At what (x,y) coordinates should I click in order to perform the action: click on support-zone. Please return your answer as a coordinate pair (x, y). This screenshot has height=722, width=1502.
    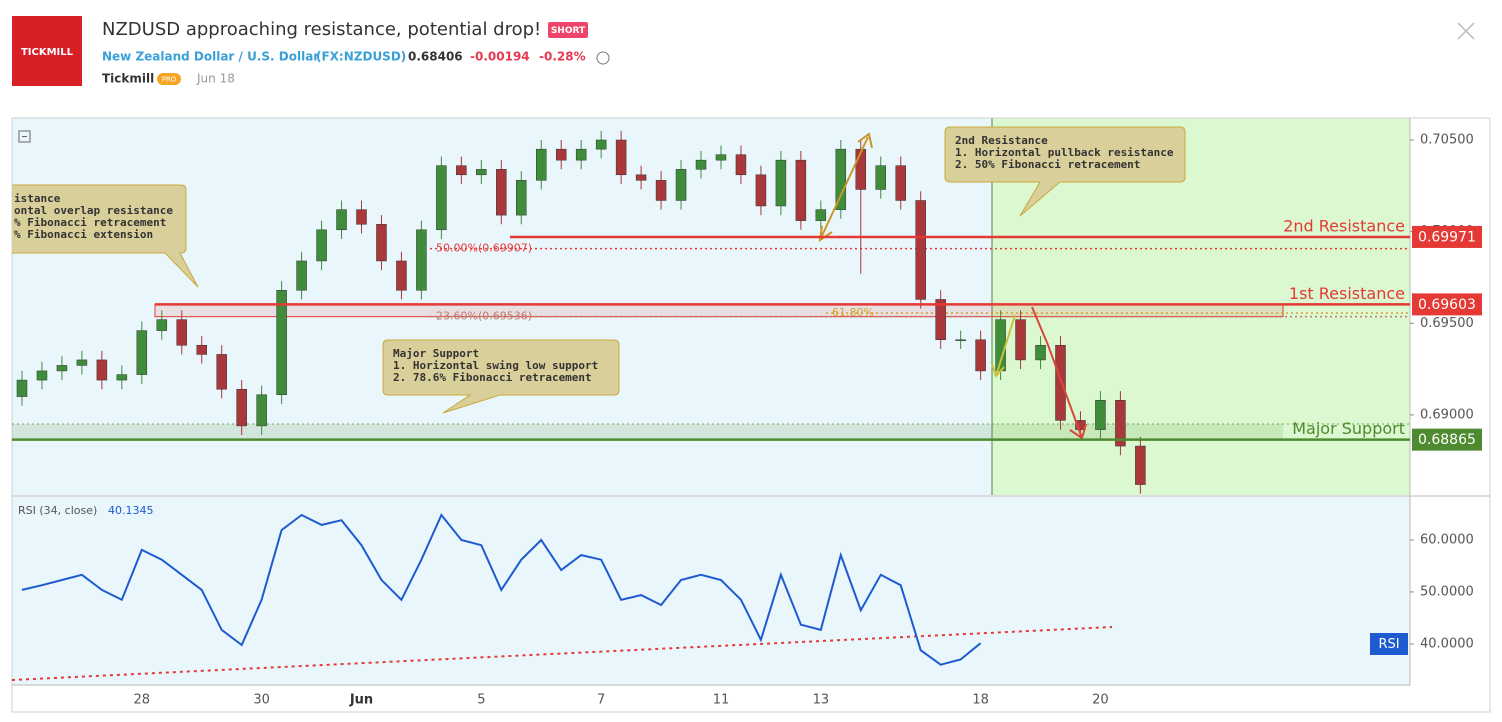
    Looking at the image, I should click on (647, 432).